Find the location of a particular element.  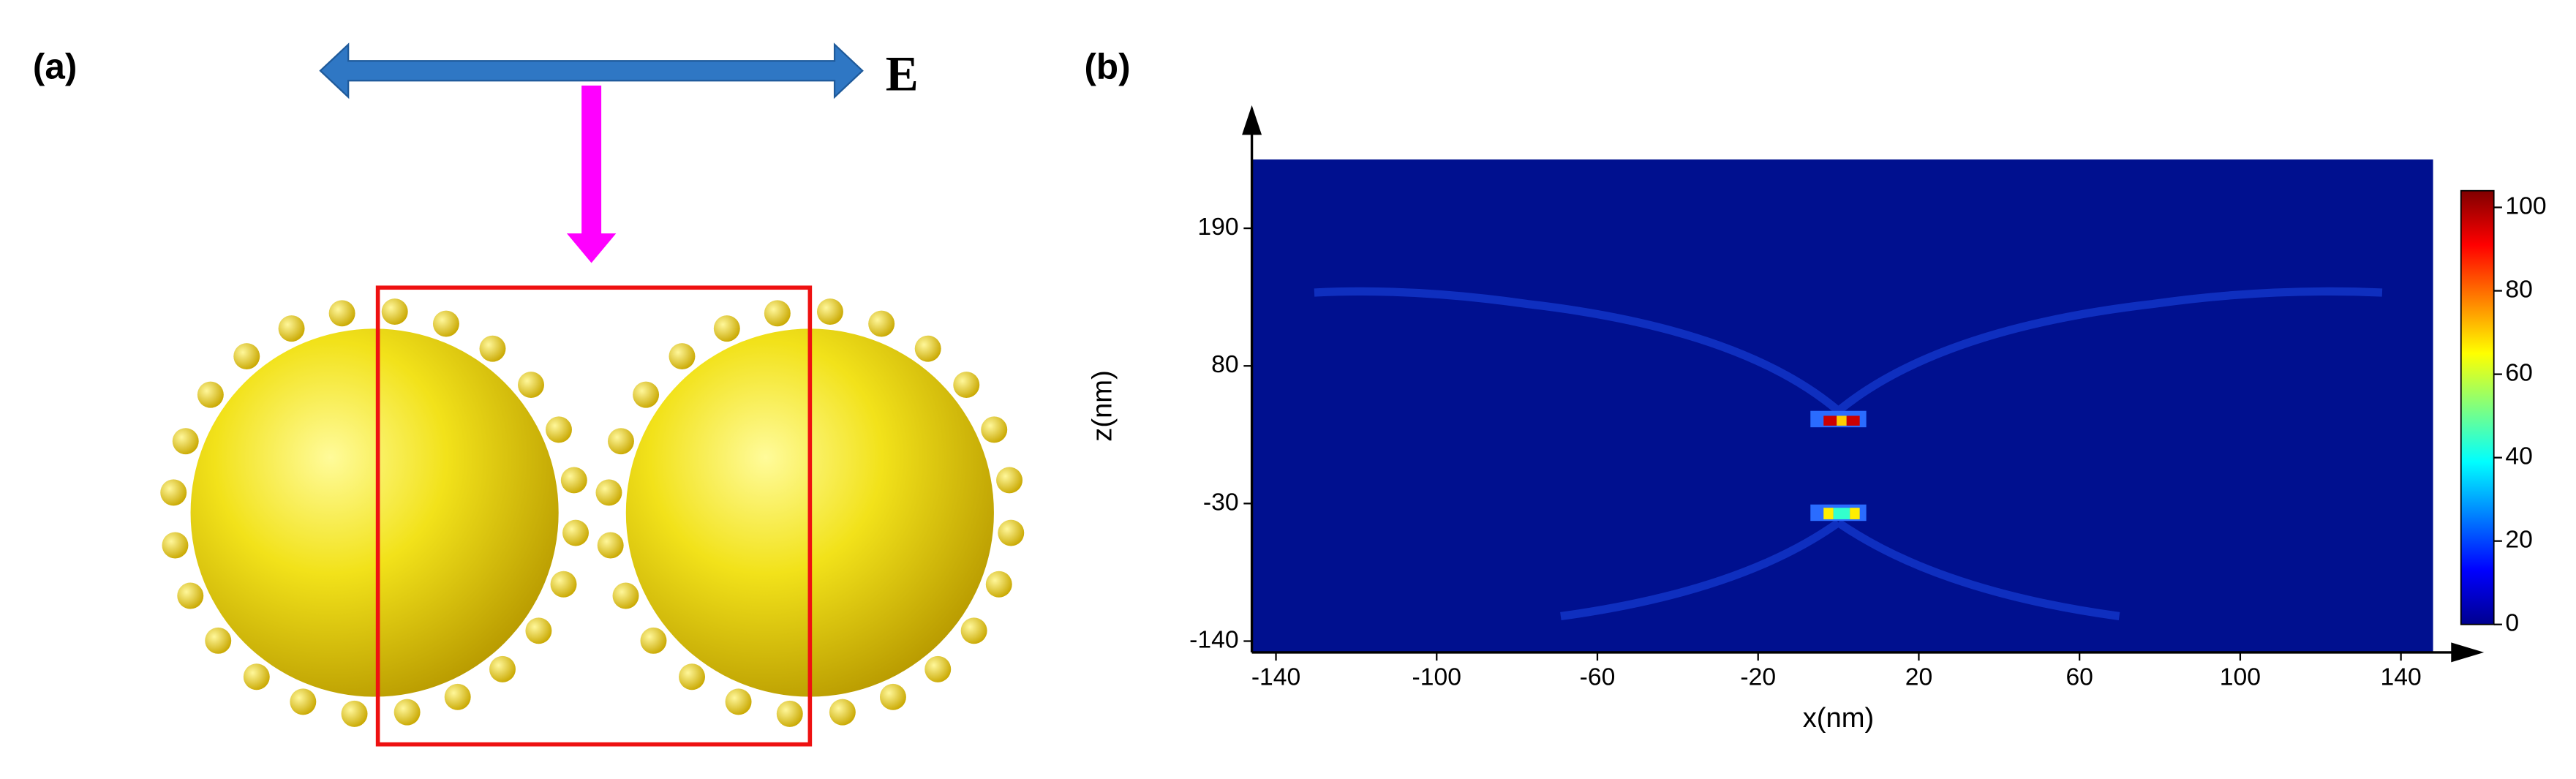

x-axis-arrow is located at coordinates (2468, 653).